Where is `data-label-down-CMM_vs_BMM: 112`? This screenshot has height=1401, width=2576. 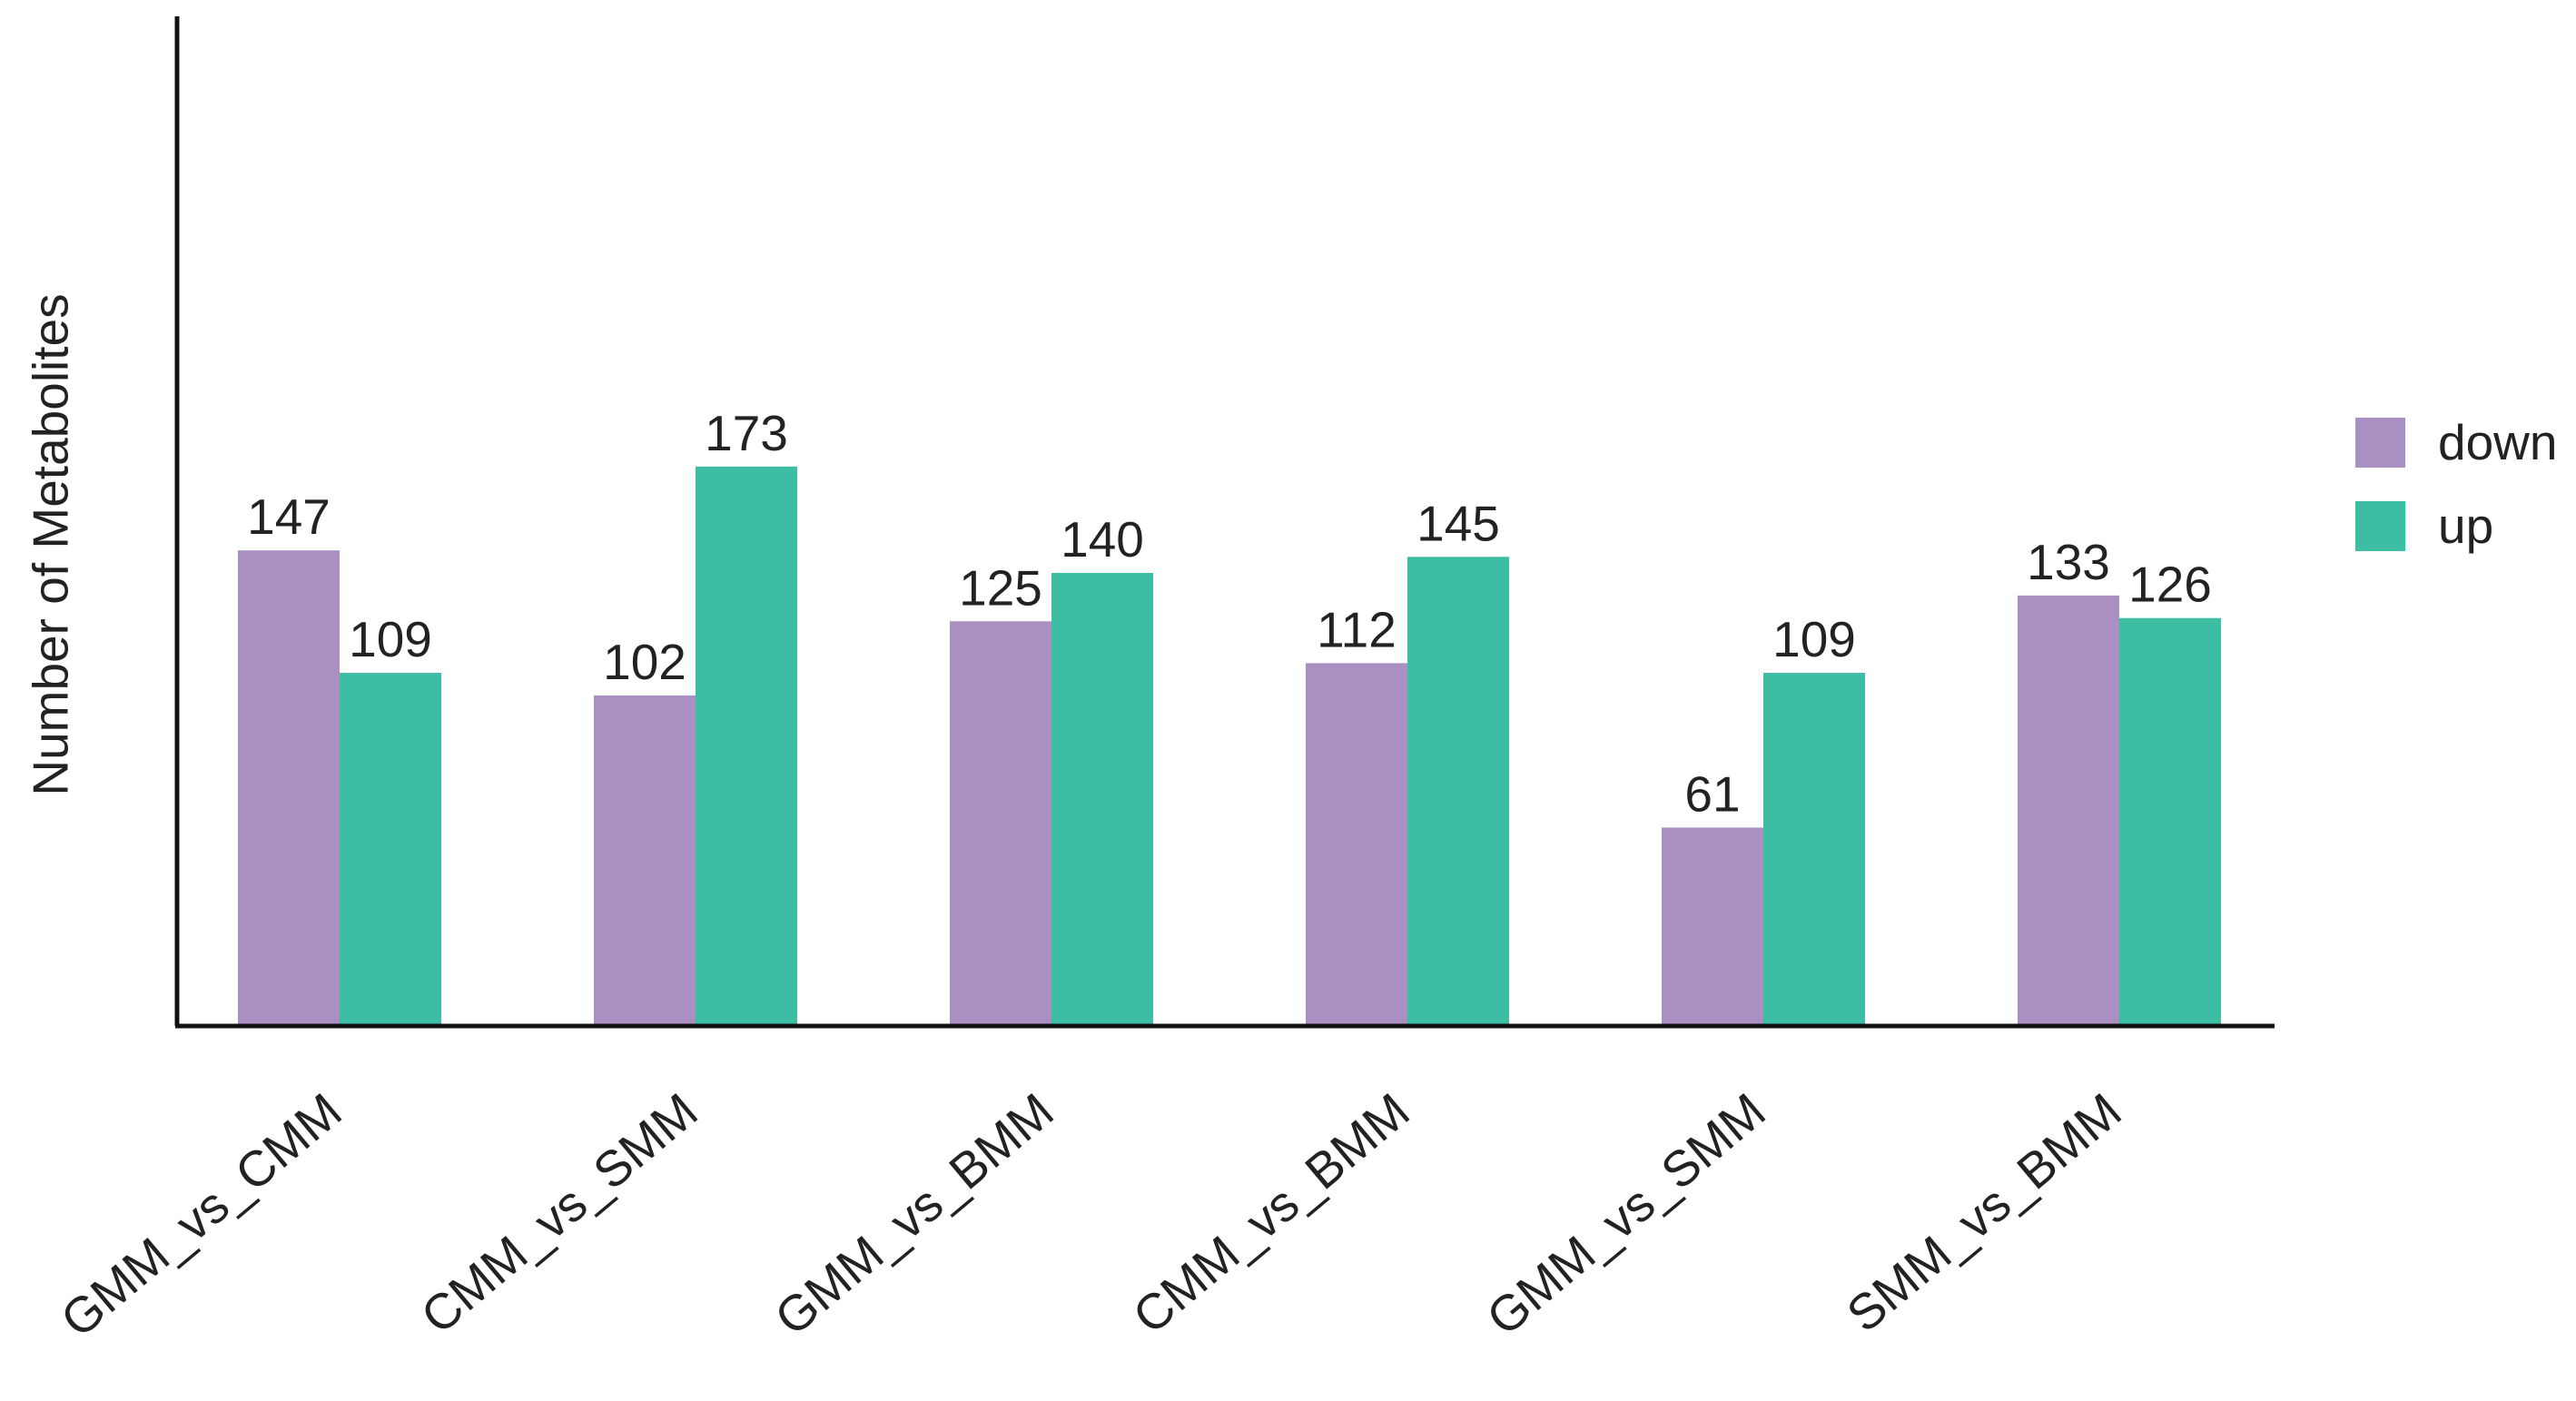
data-label-down-CMM_vs_BMM: 112 is located at coordinates (1357, 629).